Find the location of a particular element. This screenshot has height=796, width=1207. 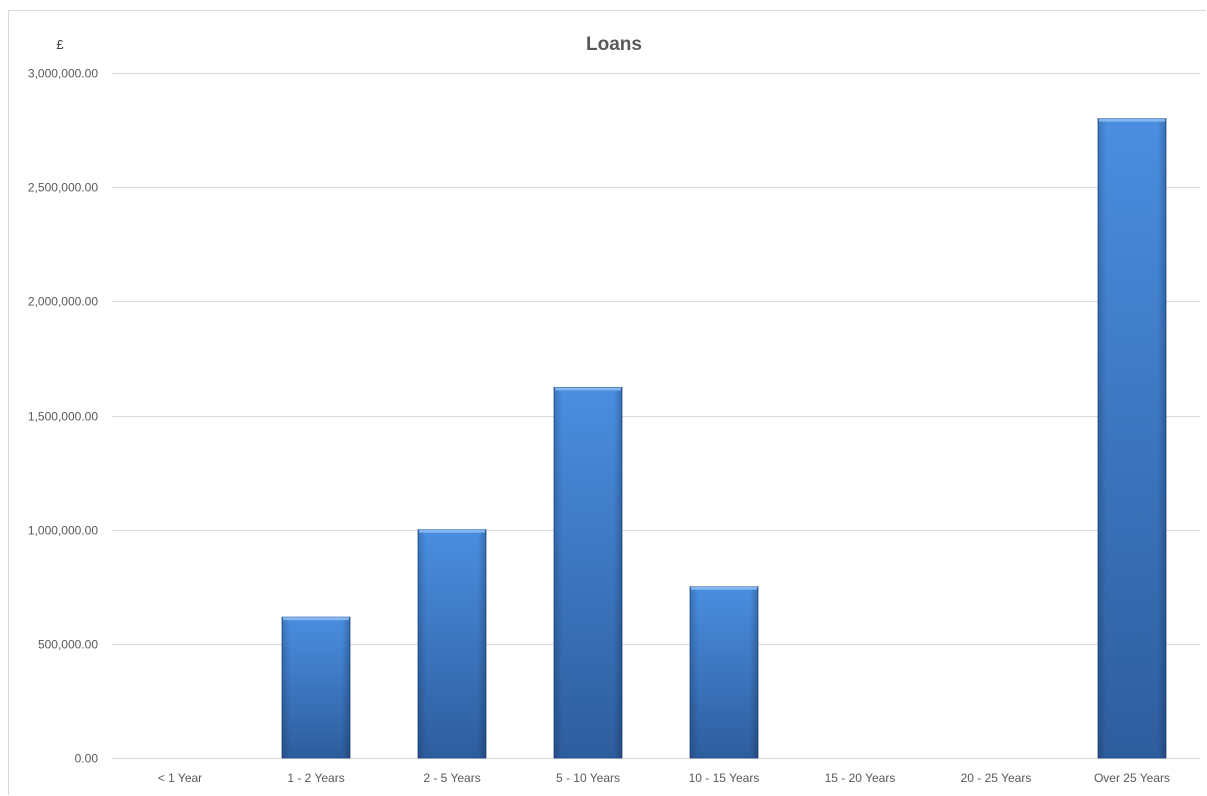

x-tick-label: 1 - 2 Years is located at coordinates (315, 778).